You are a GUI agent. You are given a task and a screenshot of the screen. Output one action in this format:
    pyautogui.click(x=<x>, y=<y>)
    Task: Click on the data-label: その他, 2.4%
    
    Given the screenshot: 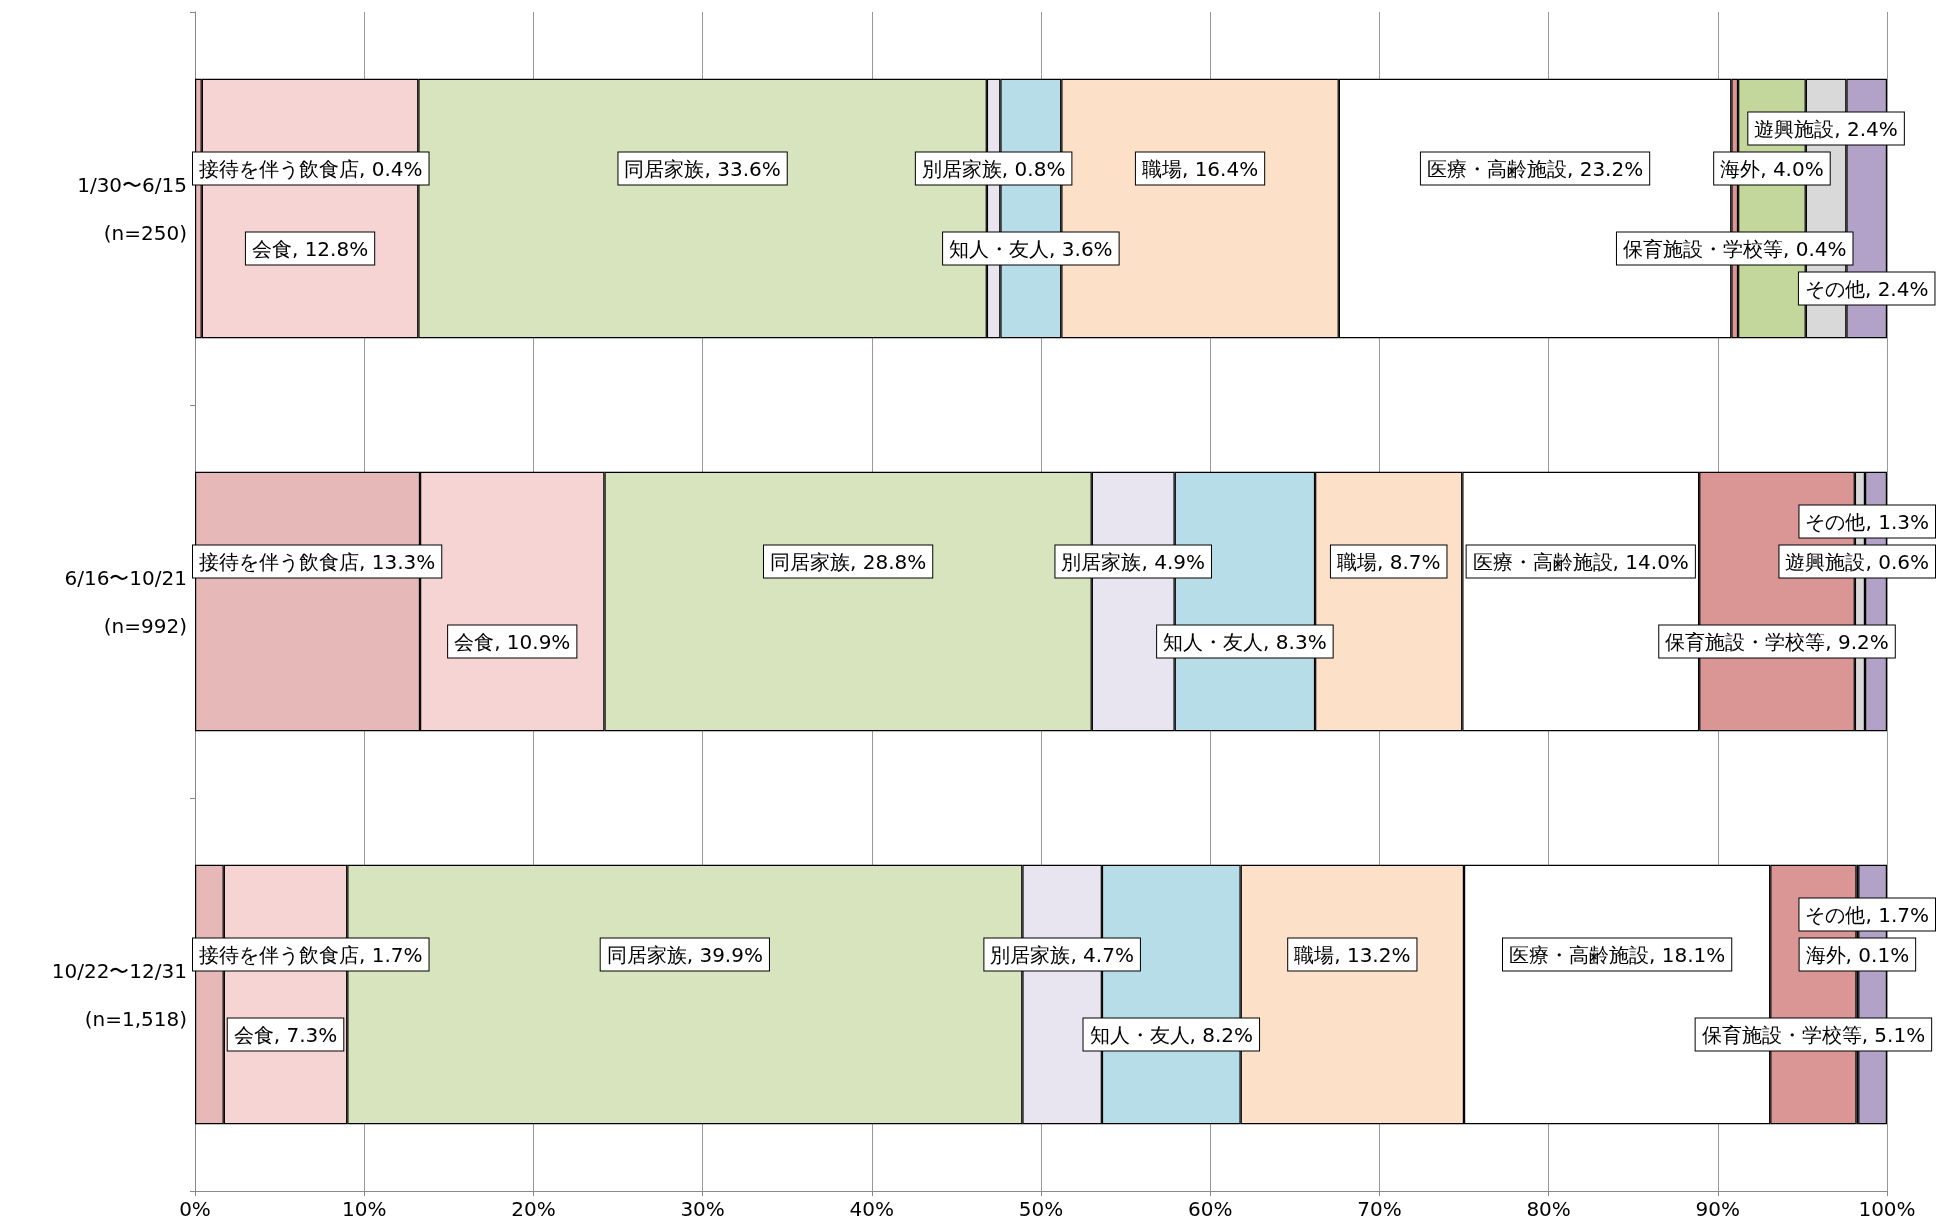 What is the action you would take?
    pyautogui.click(x=1866, y=288)
    